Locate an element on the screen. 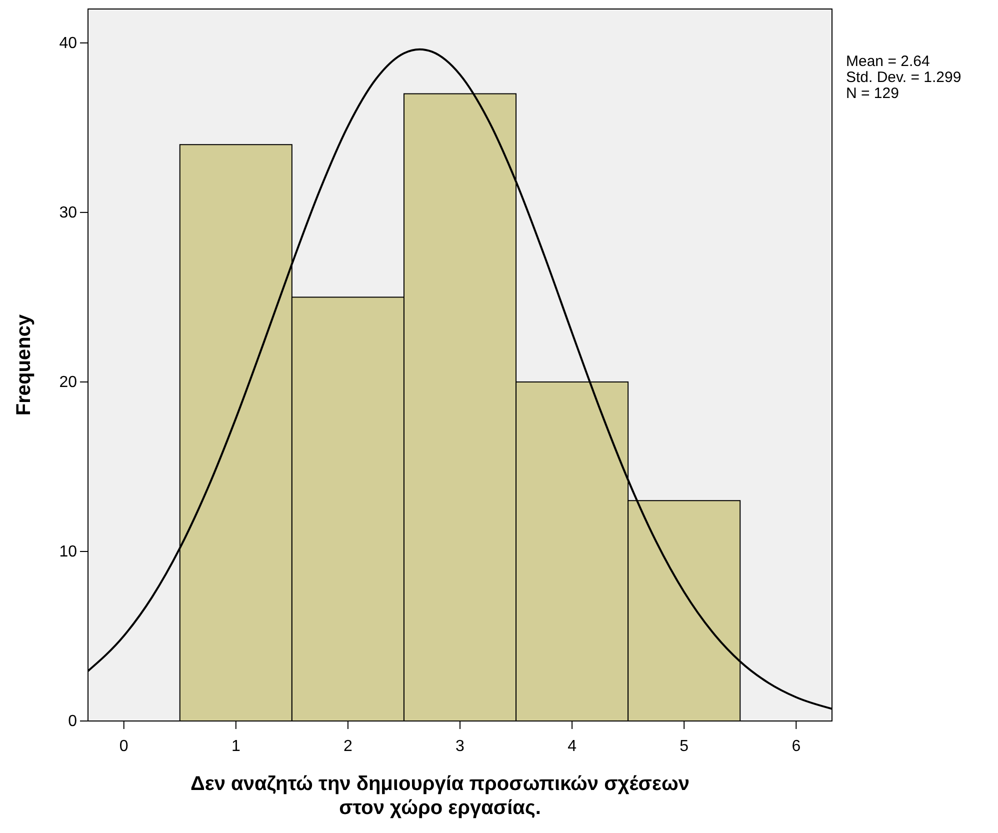  x-tick-label: 0 is located at coordinates (123, 747).